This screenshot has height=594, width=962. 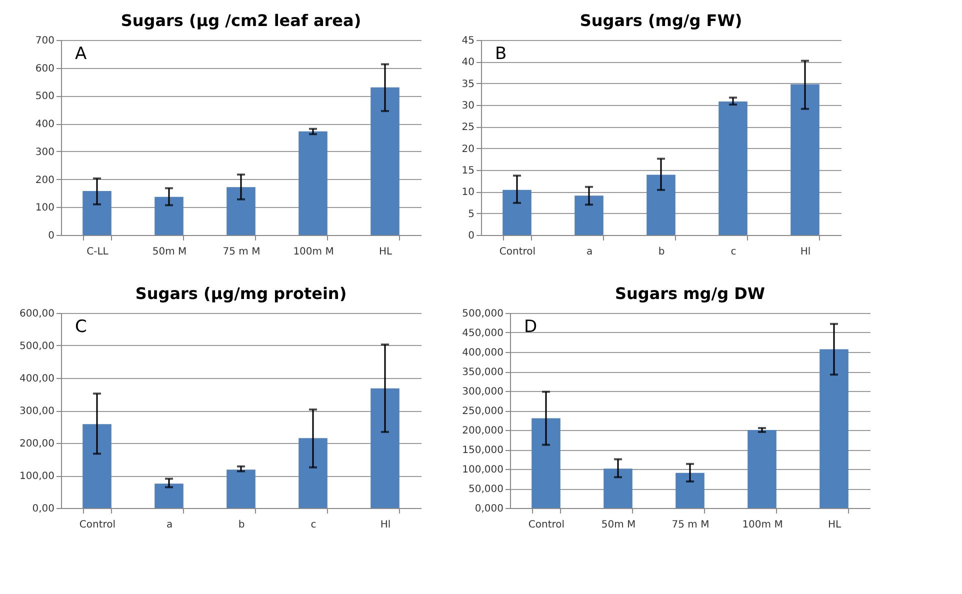 I want to click on y-tick-label: 10, so click(x=468, y=192).